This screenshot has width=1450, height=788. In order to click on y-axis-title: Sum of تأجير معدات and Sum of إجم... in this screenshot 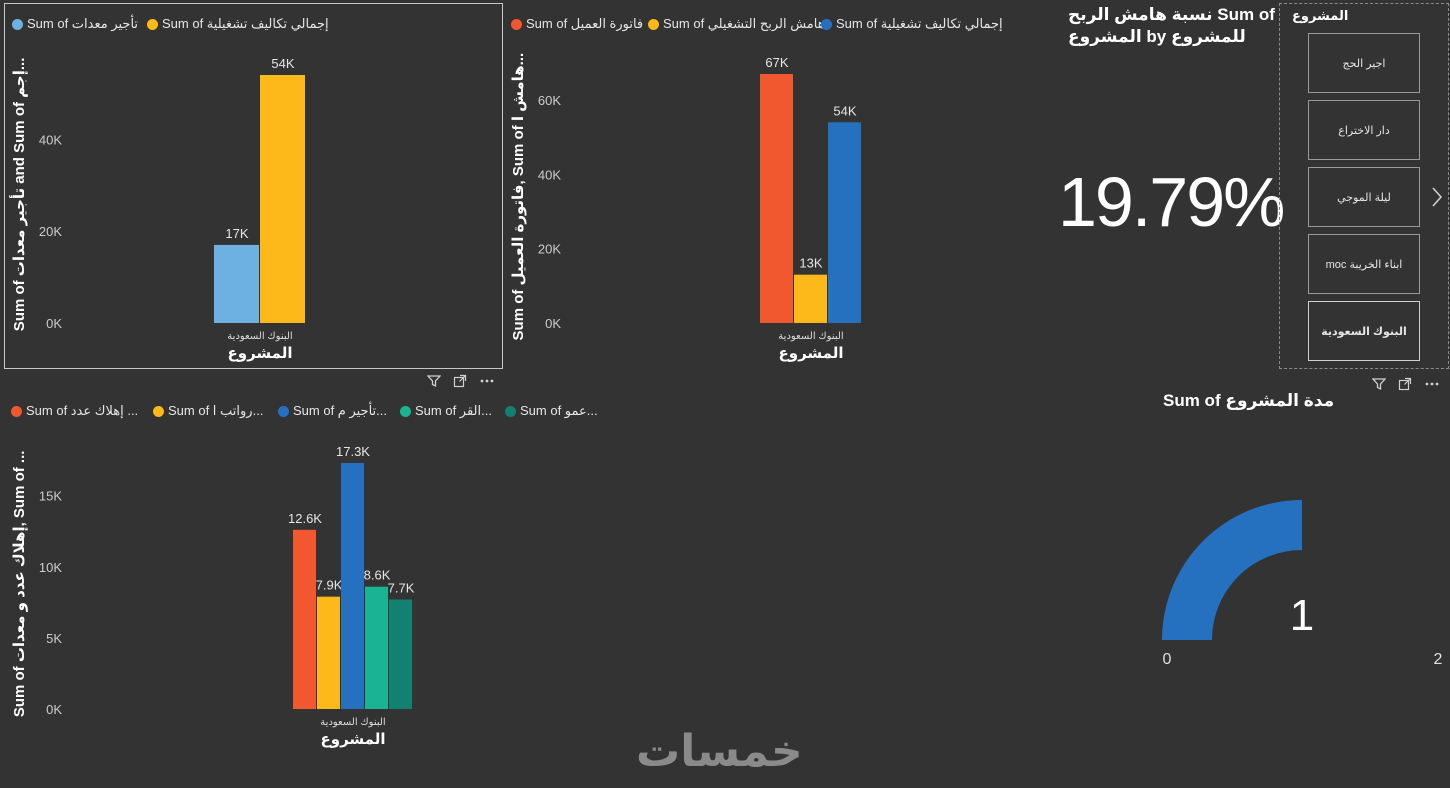, I will do `click(18, 195)`.